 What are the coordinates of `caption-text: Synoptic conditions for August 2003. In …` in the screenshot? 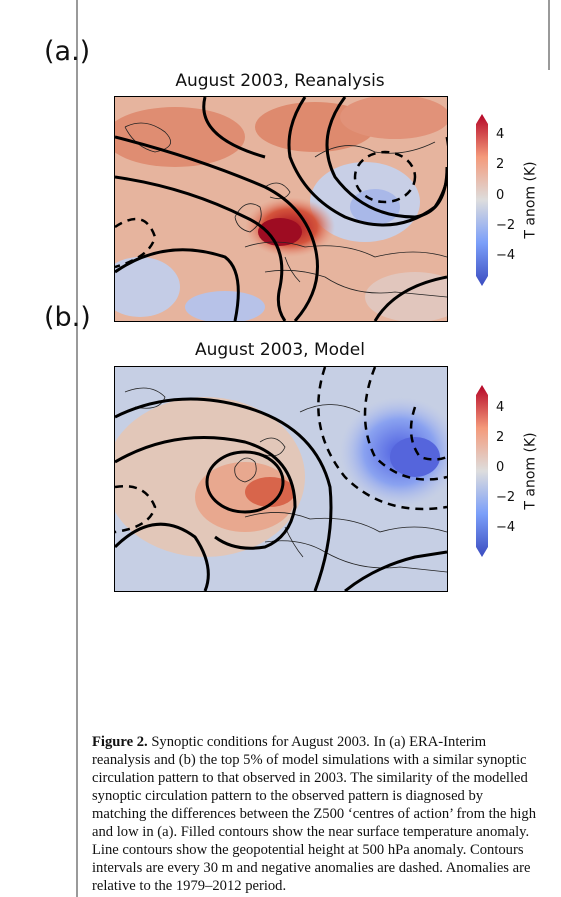 It's located at (314, 814).